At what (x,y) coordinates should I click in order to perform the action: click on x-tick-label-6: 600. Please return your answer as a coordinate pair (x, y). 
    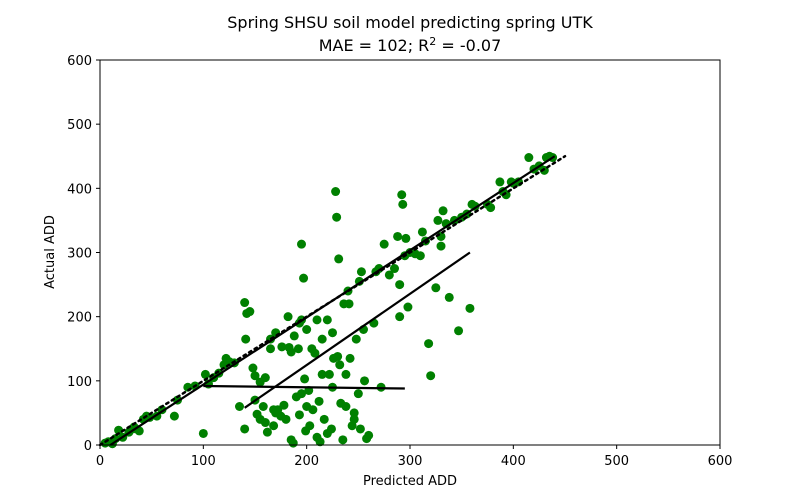
    Looking at the image, I should click on (720, 461).